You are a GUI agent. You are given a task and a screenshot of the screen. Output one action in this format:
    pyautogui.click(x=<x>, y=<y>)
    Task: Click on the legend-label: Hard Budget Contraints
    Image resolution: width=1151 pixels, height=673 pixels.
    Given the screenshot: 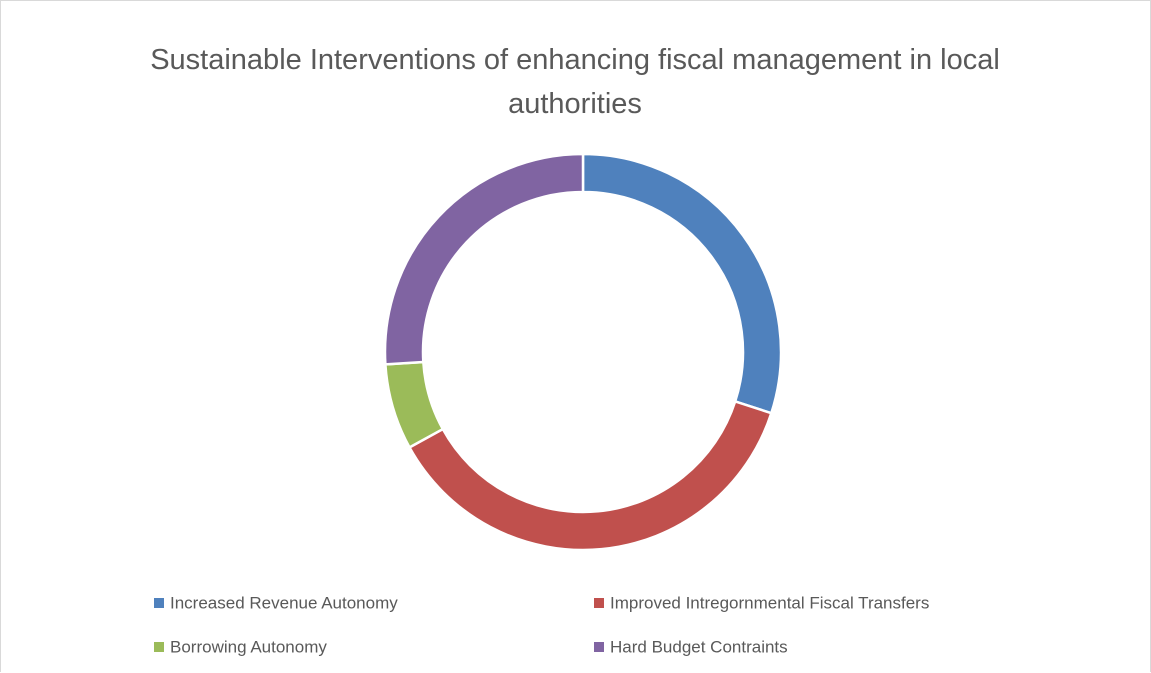 What is the action you would take?
    pyautogui.click(x=699, y=646)
    